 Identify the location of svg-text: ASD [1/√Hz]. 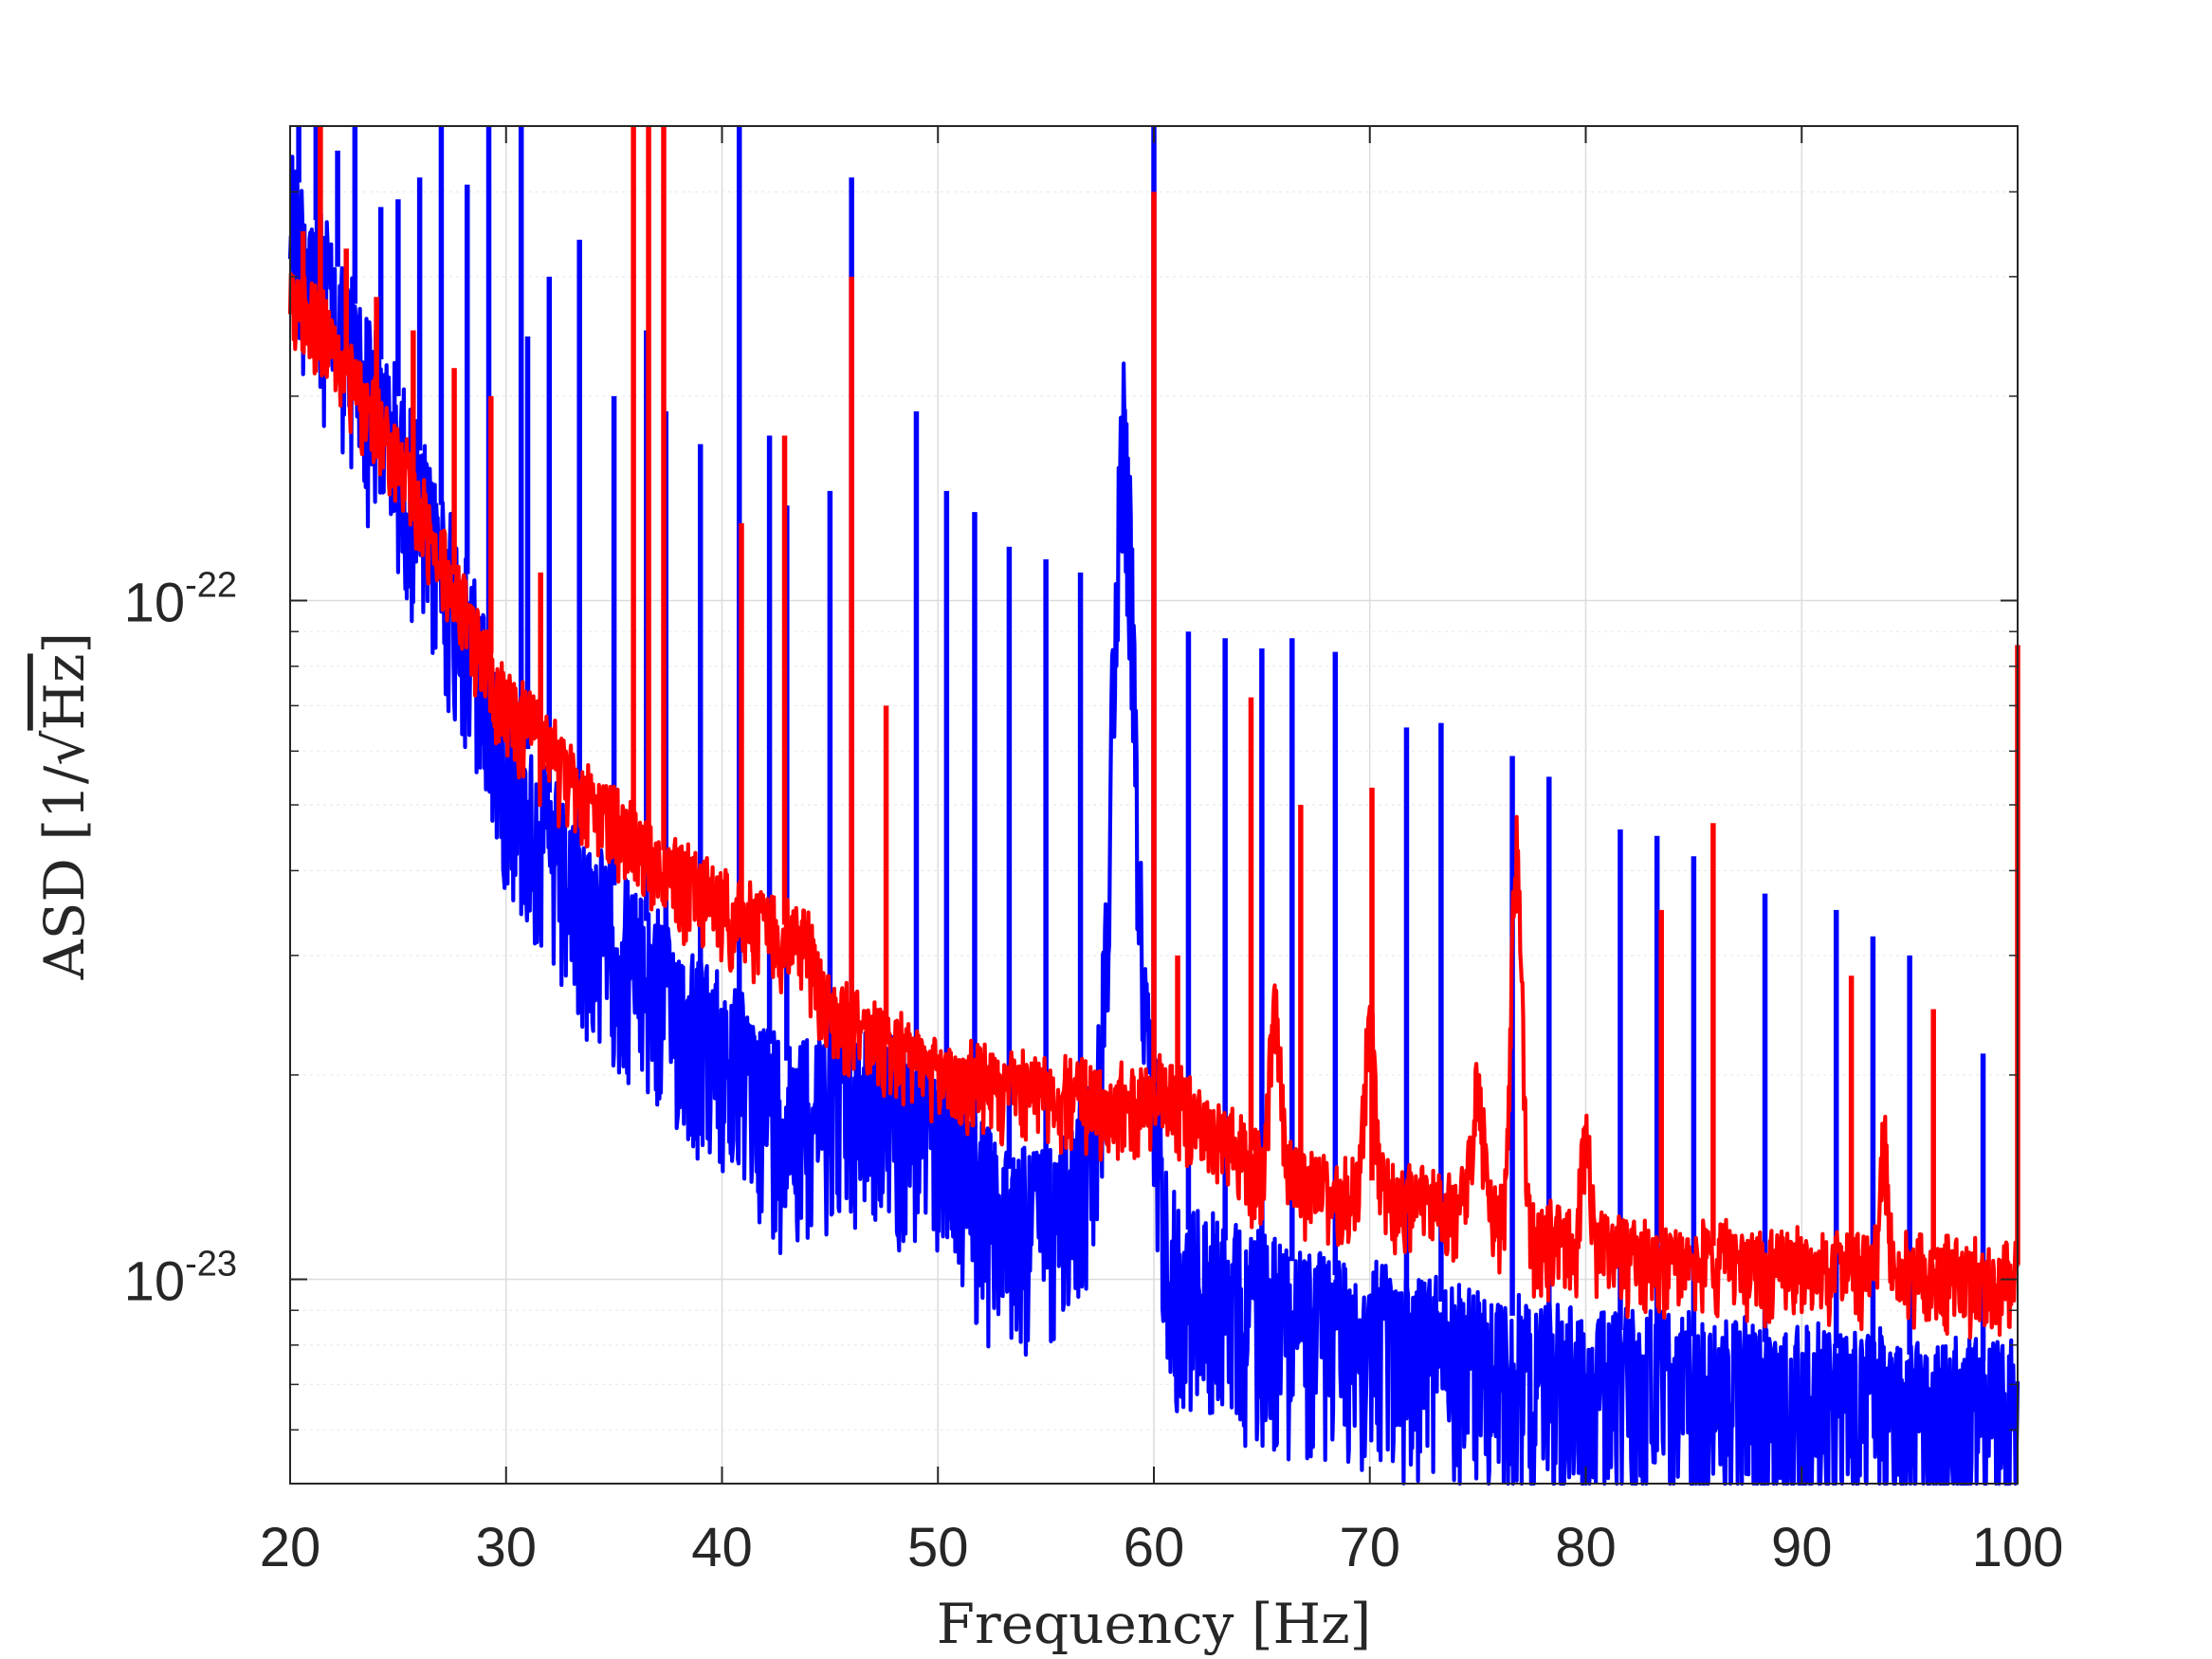
(64, 806).